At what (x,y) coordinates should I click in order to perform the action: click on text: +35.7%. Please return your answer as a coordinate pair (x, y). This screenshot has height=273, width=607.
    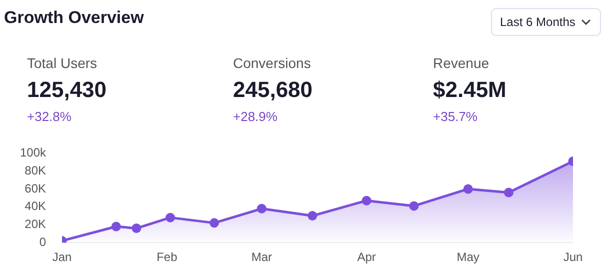
    Looking at the image, I should click on (455, 116).